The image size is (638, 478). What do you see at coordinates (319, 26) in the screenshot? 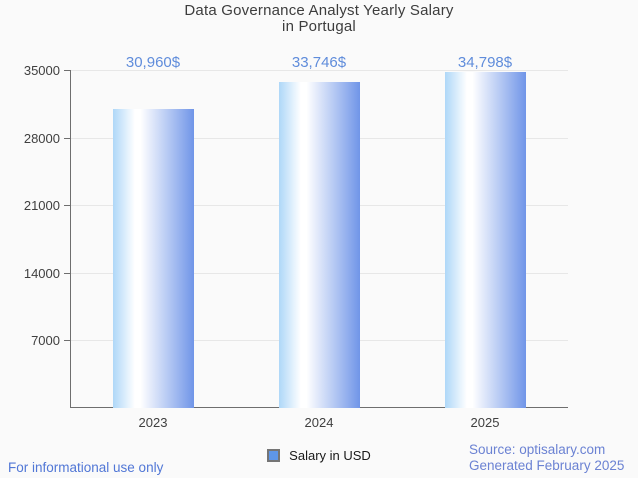
I see `chart-title-line2: in Portugal` at bounding box center [319, 26].